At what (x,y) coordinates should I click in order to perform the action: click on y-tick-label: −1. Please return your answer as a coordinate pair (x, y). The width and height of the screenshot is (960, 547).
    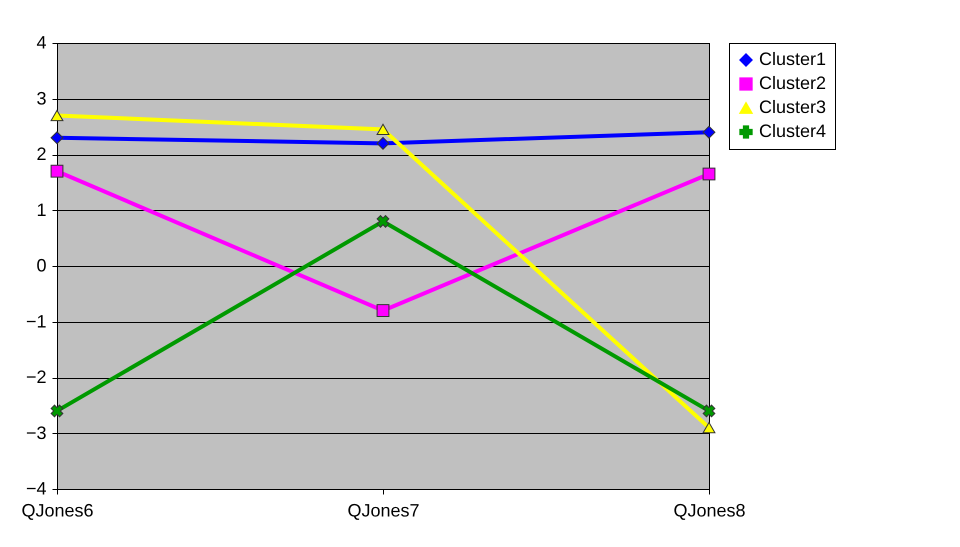
    Looking at the image, I should click on (36, 321).